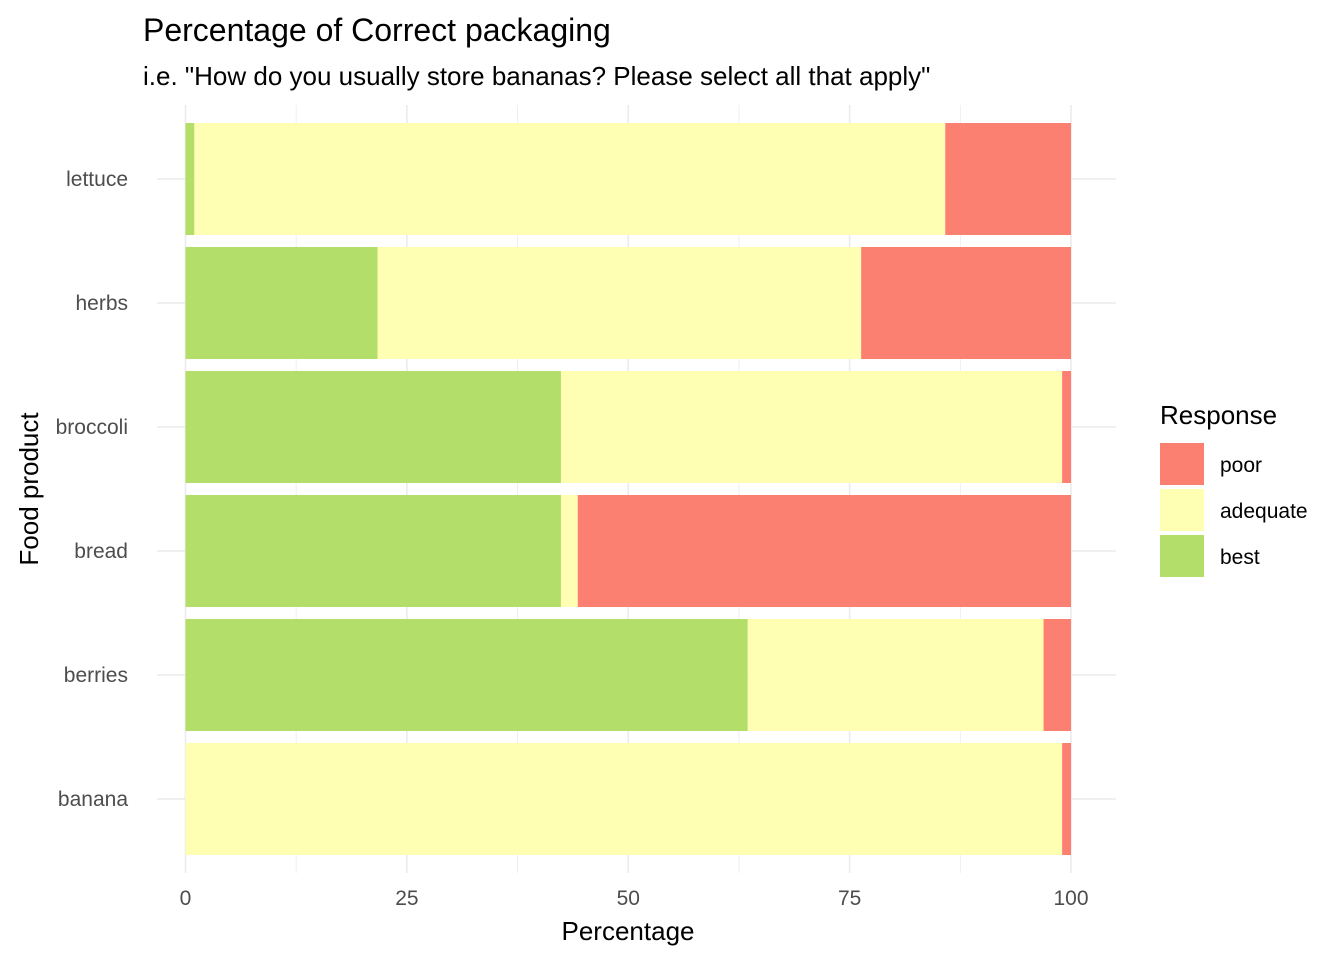  What do you see at coordinates (1182, 464) in the screenshot?
I see `legend-swatch-poor` at bounding box center [1182, 464].